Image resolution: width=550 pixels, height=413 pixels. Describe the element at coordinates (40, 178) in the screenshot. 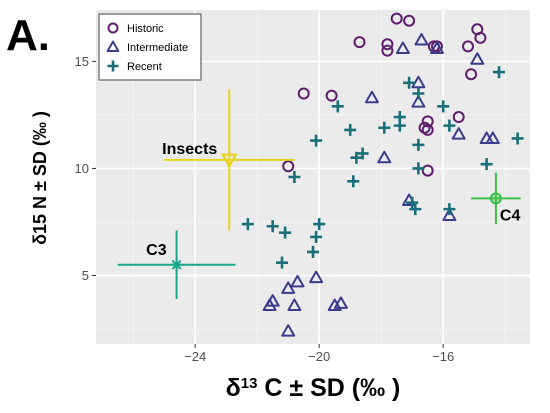

I see `y-axis-title: δ15 N ± SD (‰ )` at that location.